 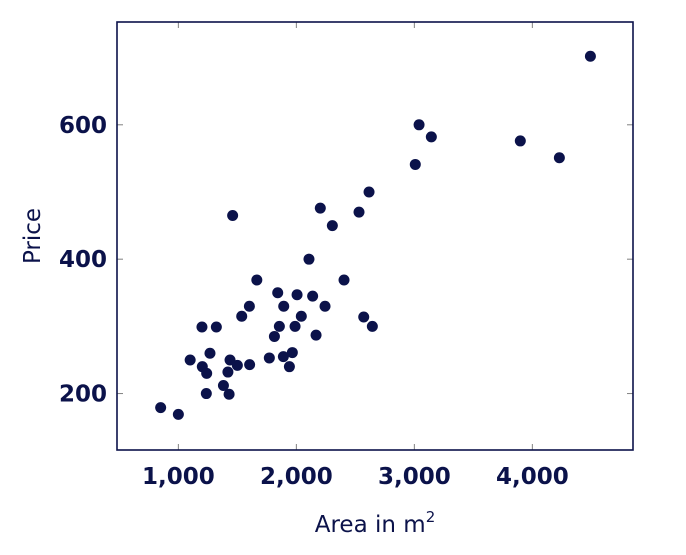 What do you see at coordinates (532, 477) in the screenshot?
I see `x-tick-label: 4,000` at bounding box center [532, 477].